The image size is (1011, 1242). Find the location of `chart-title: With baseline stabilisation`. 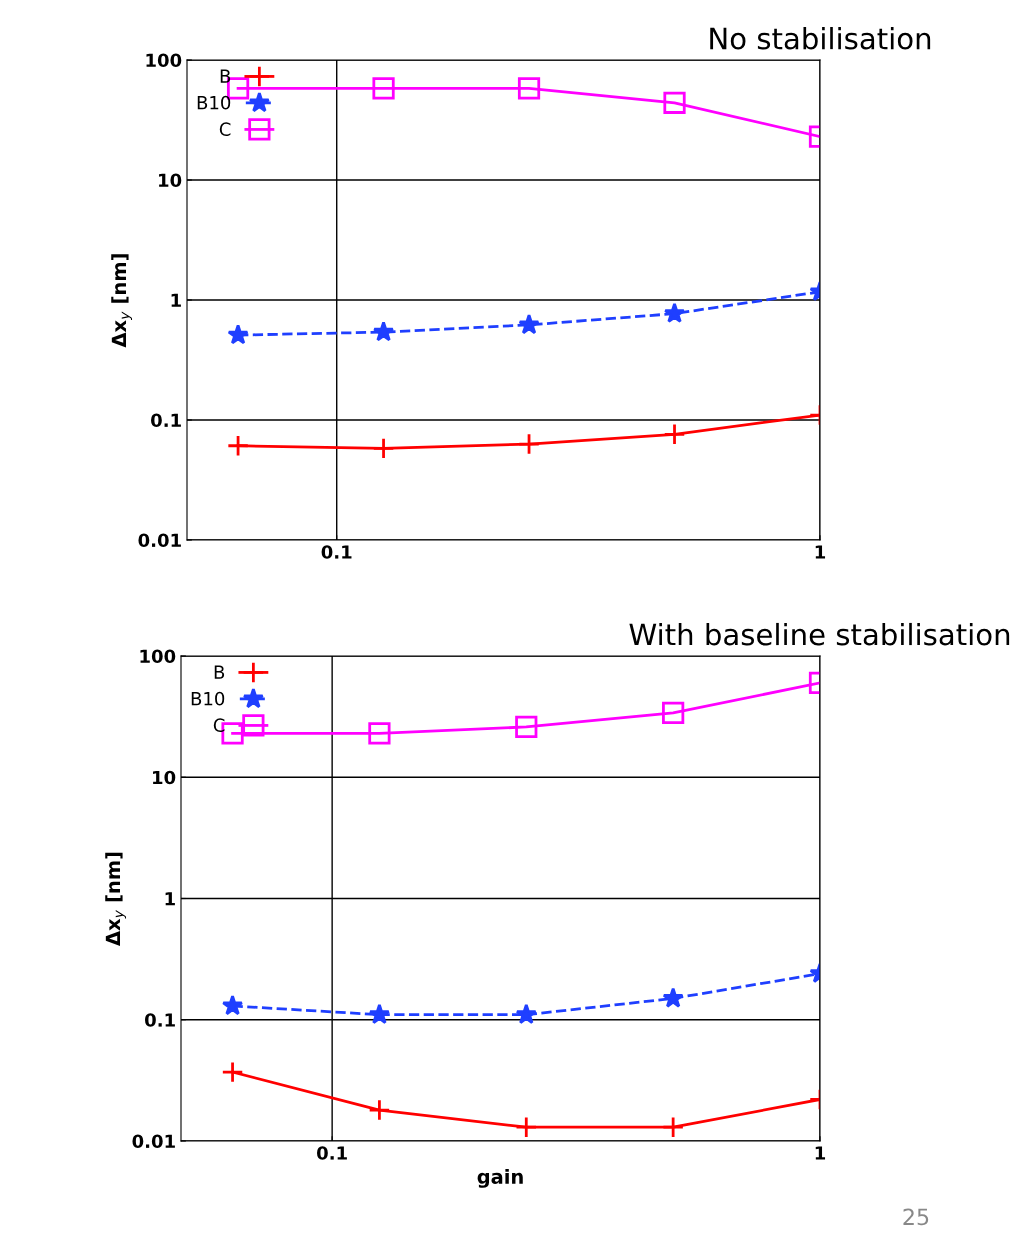

chart-title: With baseline stabilisation is located at coordinates (819, 634).